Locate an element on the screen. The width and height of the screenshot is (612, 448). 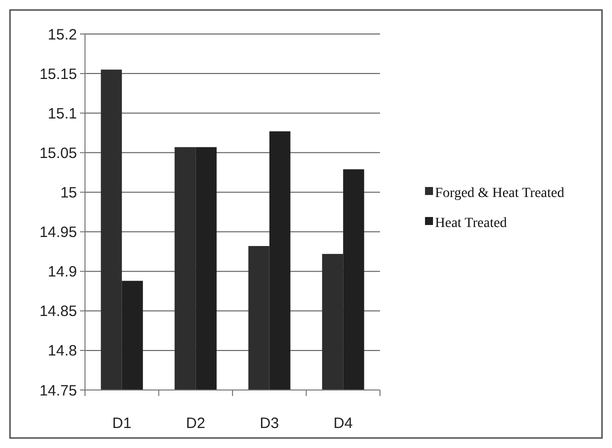
y-tick-label: 15.1 is located at coordinates (62, 113).